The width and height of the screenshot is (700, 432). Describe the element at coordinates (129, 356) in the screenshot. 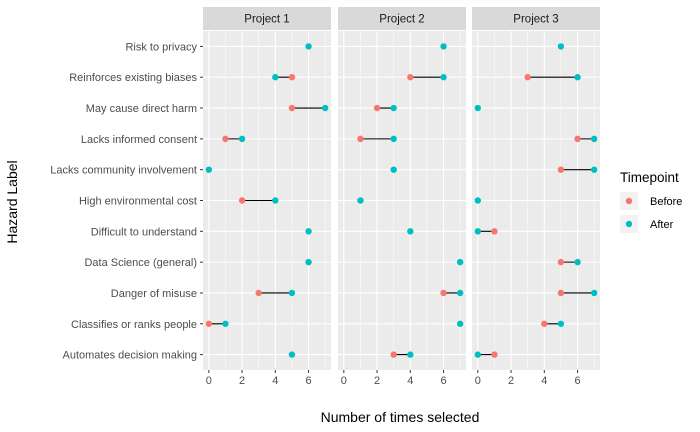

I see `y-tick-label: Automates decision making` at that location.